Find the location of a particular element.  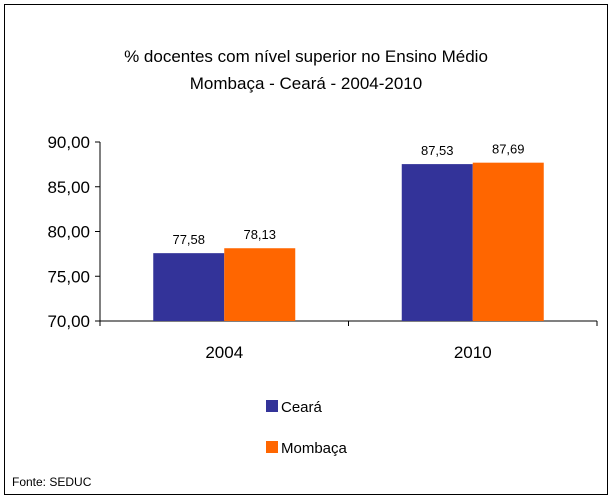

bar-cear-2010 is located at coordinates (437, 242).